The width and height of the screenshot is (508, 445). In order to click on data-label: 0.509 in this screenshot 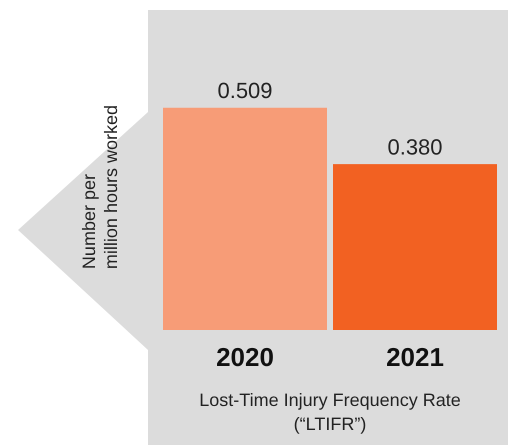, I will do `click(245, 91)`.